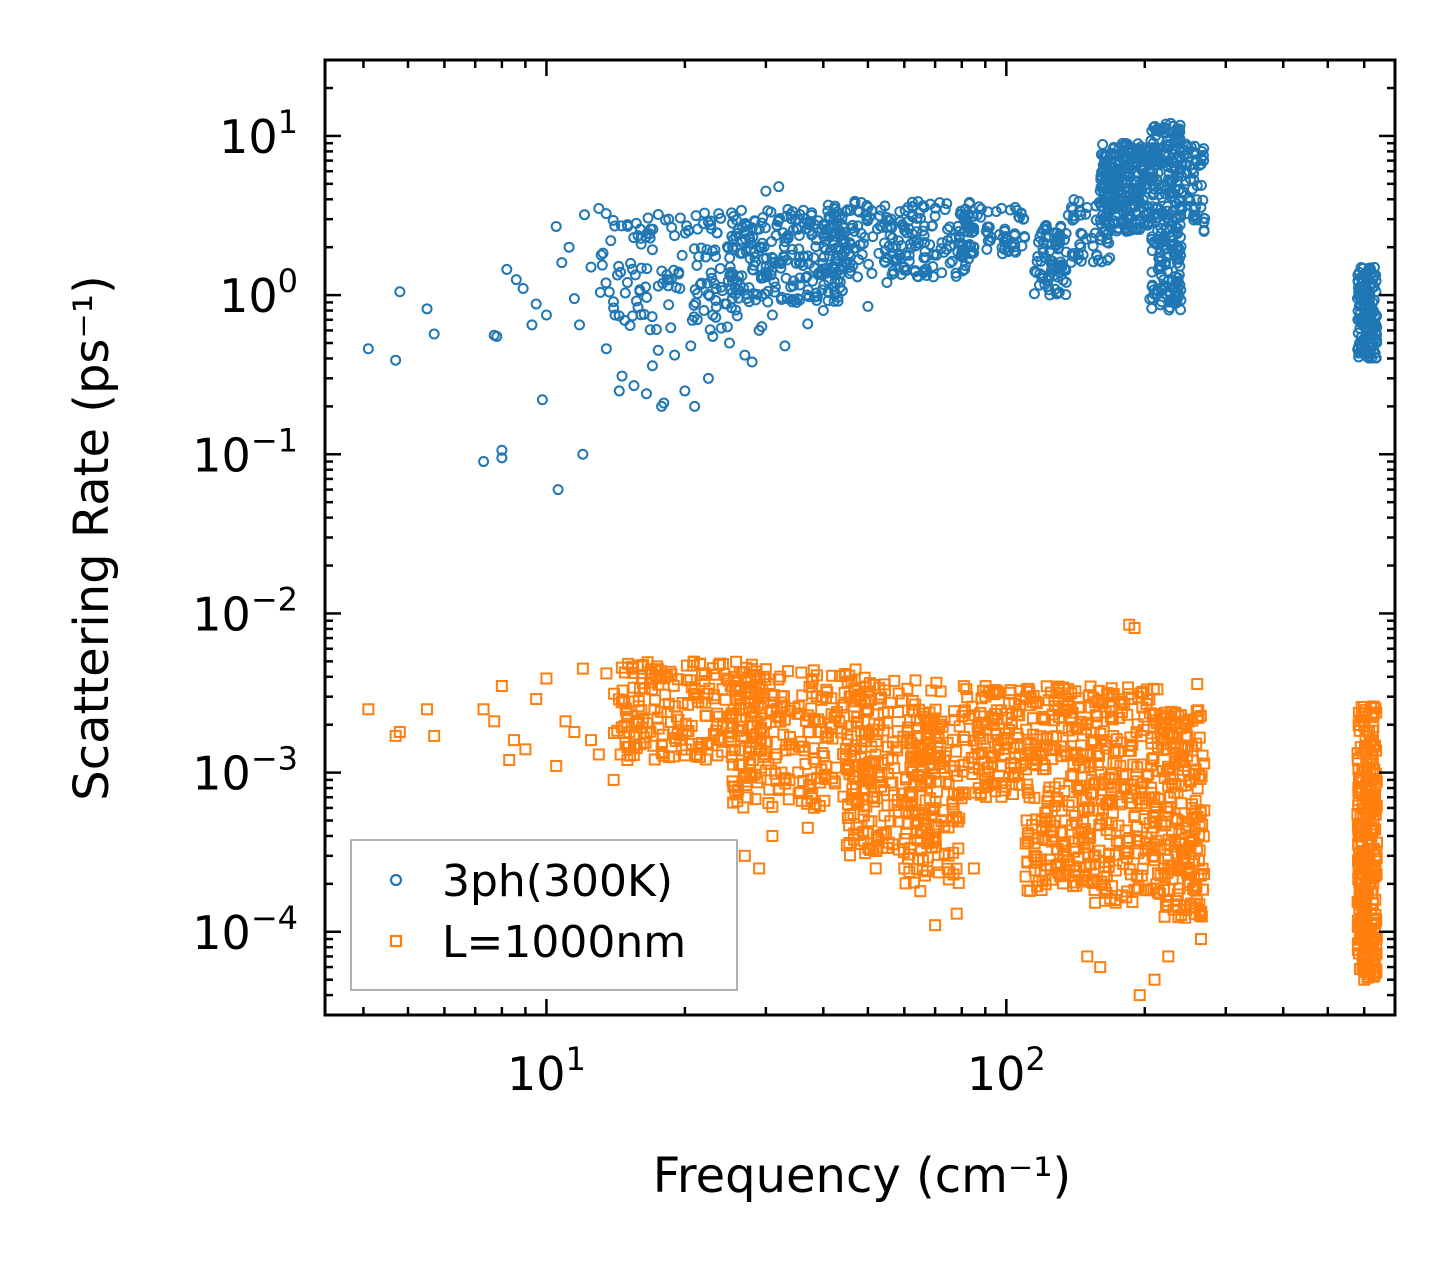 The height and width of the screenshot is (1265, 1455). I want to click on y-tick-label: 10−1, so click(245, 451).